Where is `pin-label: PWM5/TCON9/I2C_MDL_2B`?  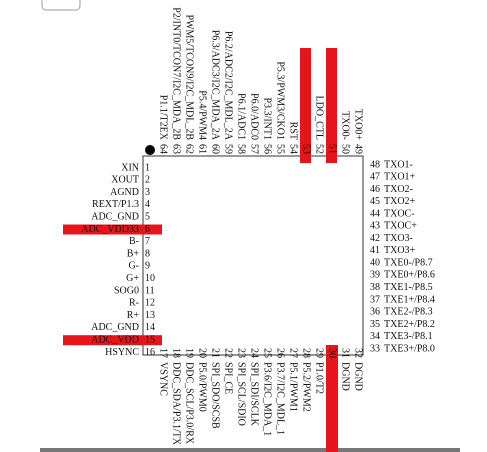
pin-label: PWM5/TCON9/I2C_MDL_2B is located at coordinates (189, 77).